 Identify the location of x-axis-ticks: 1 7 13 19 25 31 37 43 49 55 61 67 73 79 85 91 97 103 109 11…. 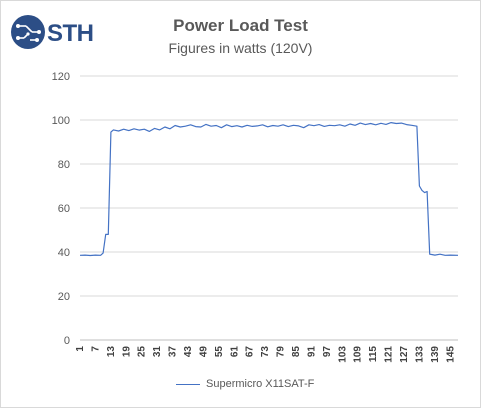
(265, 354).